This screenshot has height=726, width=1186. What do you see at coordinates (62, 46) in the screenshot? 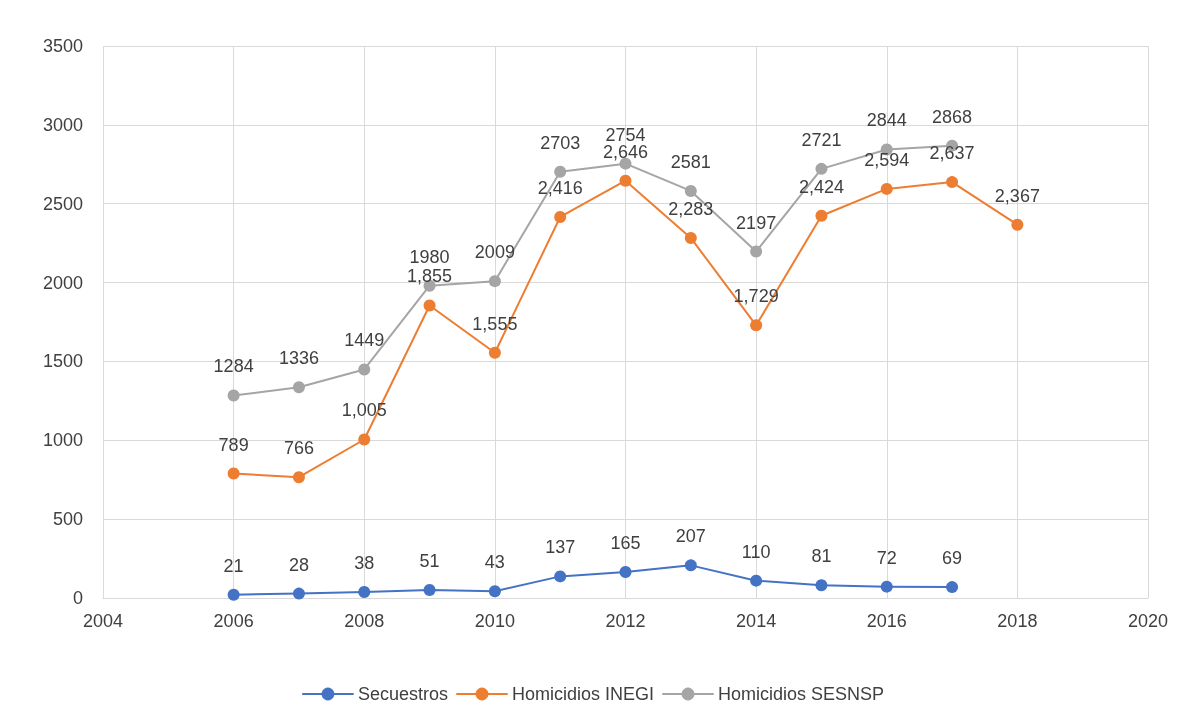
I see `y-tick-label: 3500` at bounding box center [62, 46].